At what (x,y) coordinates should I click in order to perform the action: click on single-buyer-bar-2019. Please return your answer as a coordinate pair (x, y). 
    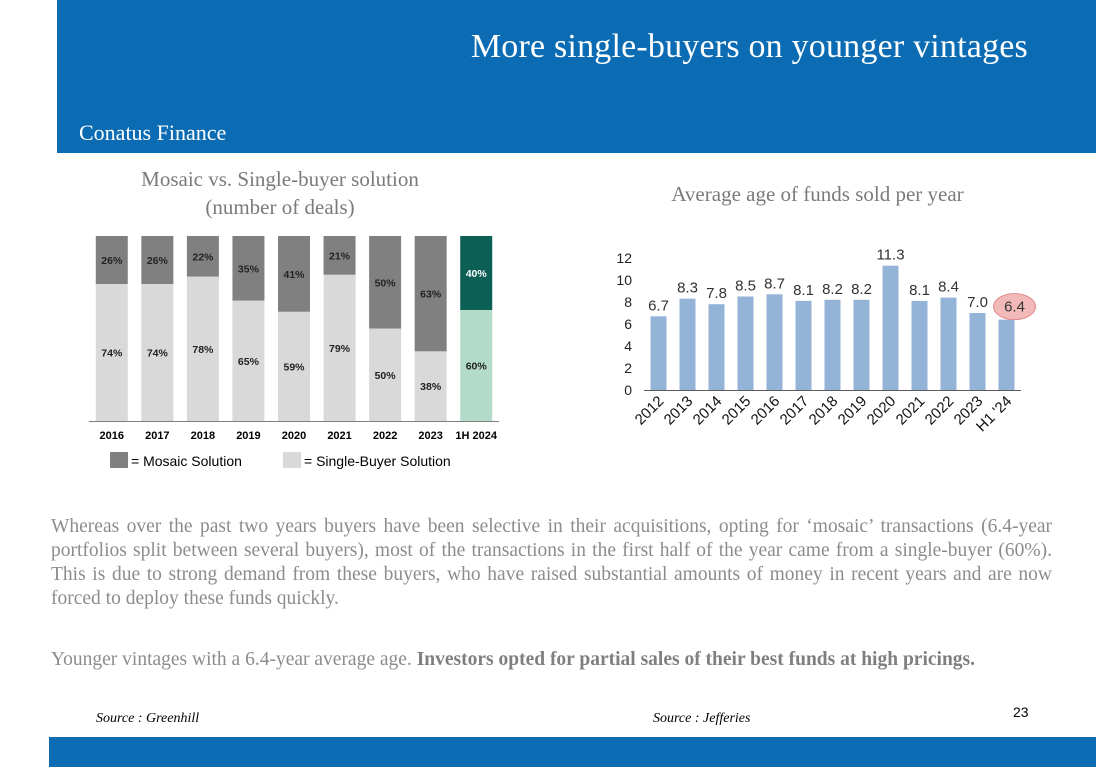
    Looking at the image, I should click on (248, 360).